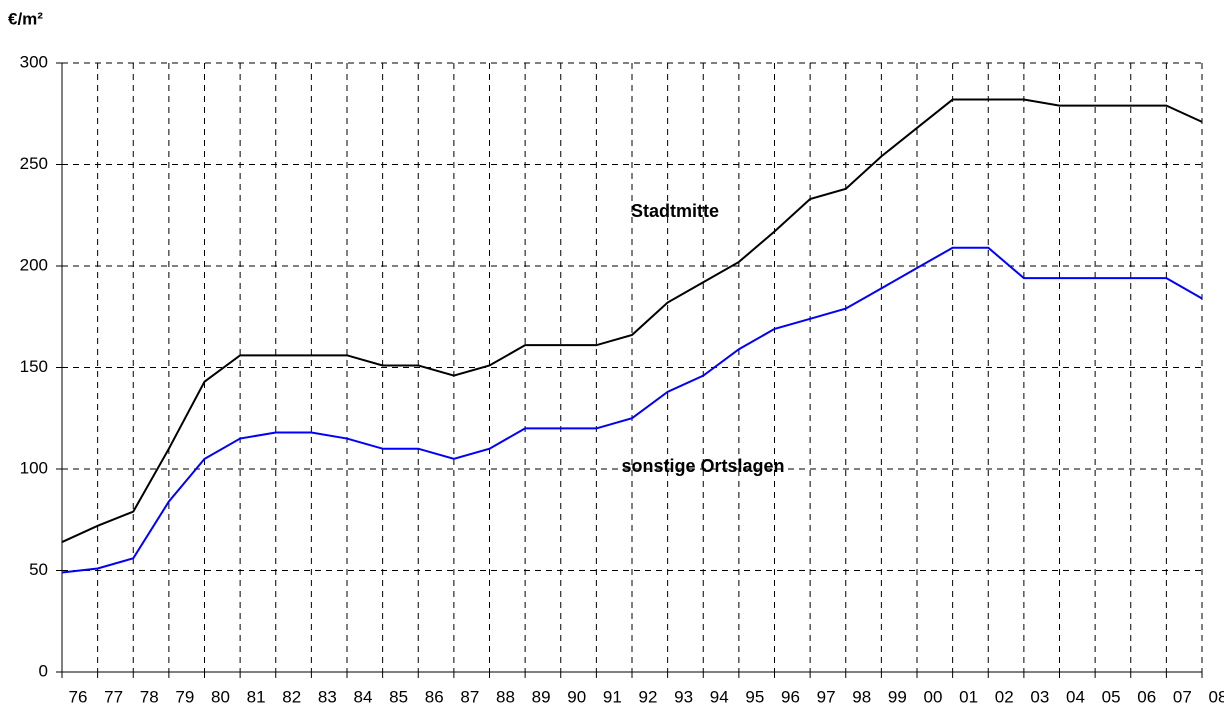 The image size is (1224, 718). I want to click on x-tick-label: 06, so click(1146, 696).